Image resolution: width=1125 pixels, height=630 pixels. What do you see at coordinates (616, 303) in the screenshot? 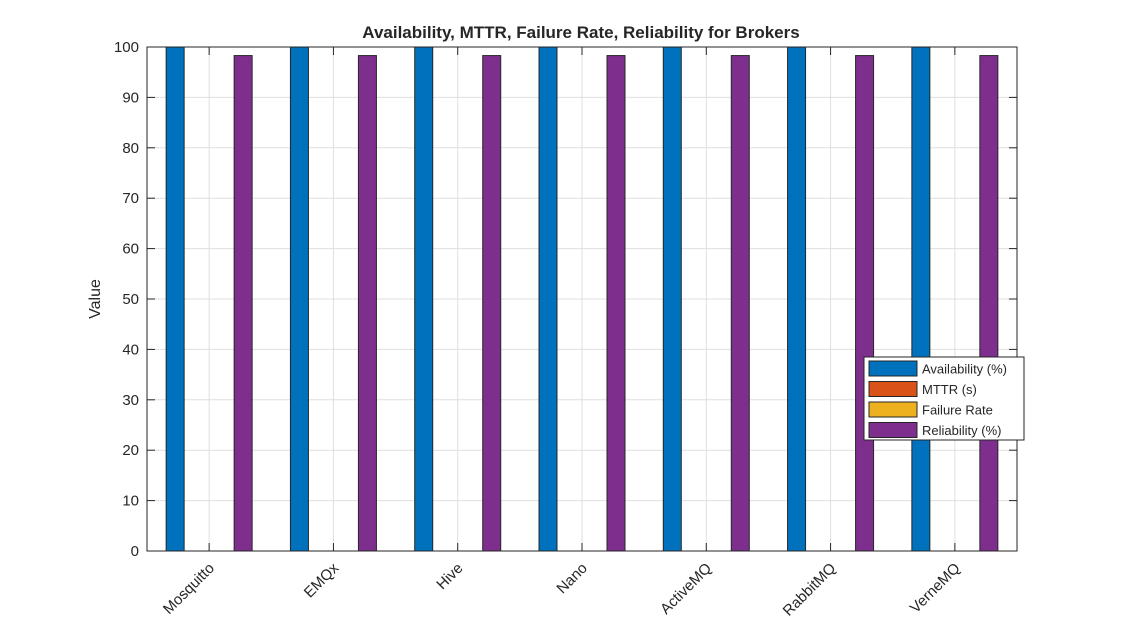
I see `bar-reliability-nano` at bounding box center [616, 303].